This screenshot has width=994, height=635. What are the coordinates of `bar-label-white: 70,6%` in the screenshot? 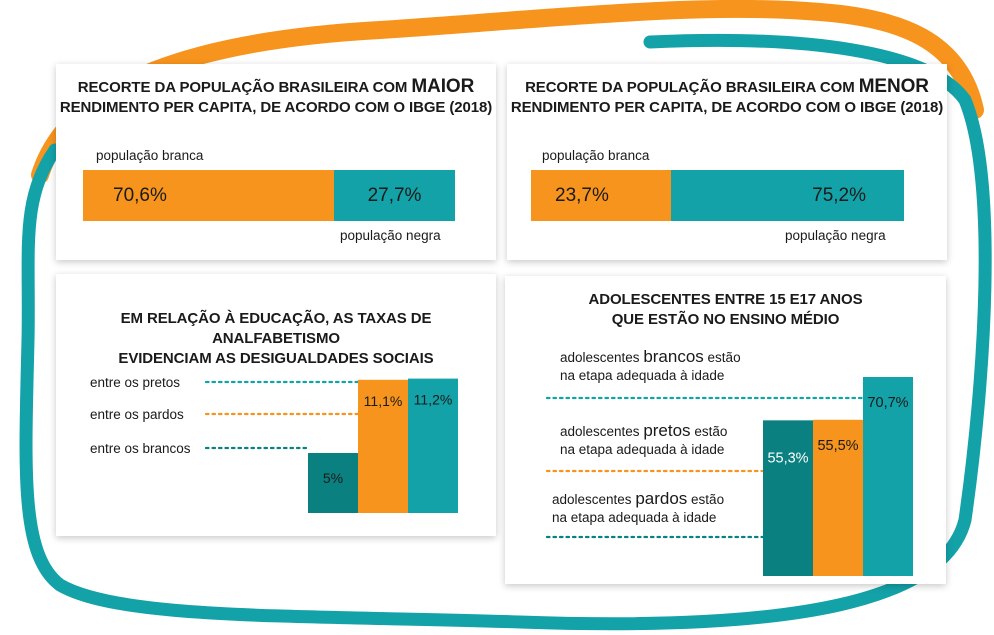 It's located at (140, 195).